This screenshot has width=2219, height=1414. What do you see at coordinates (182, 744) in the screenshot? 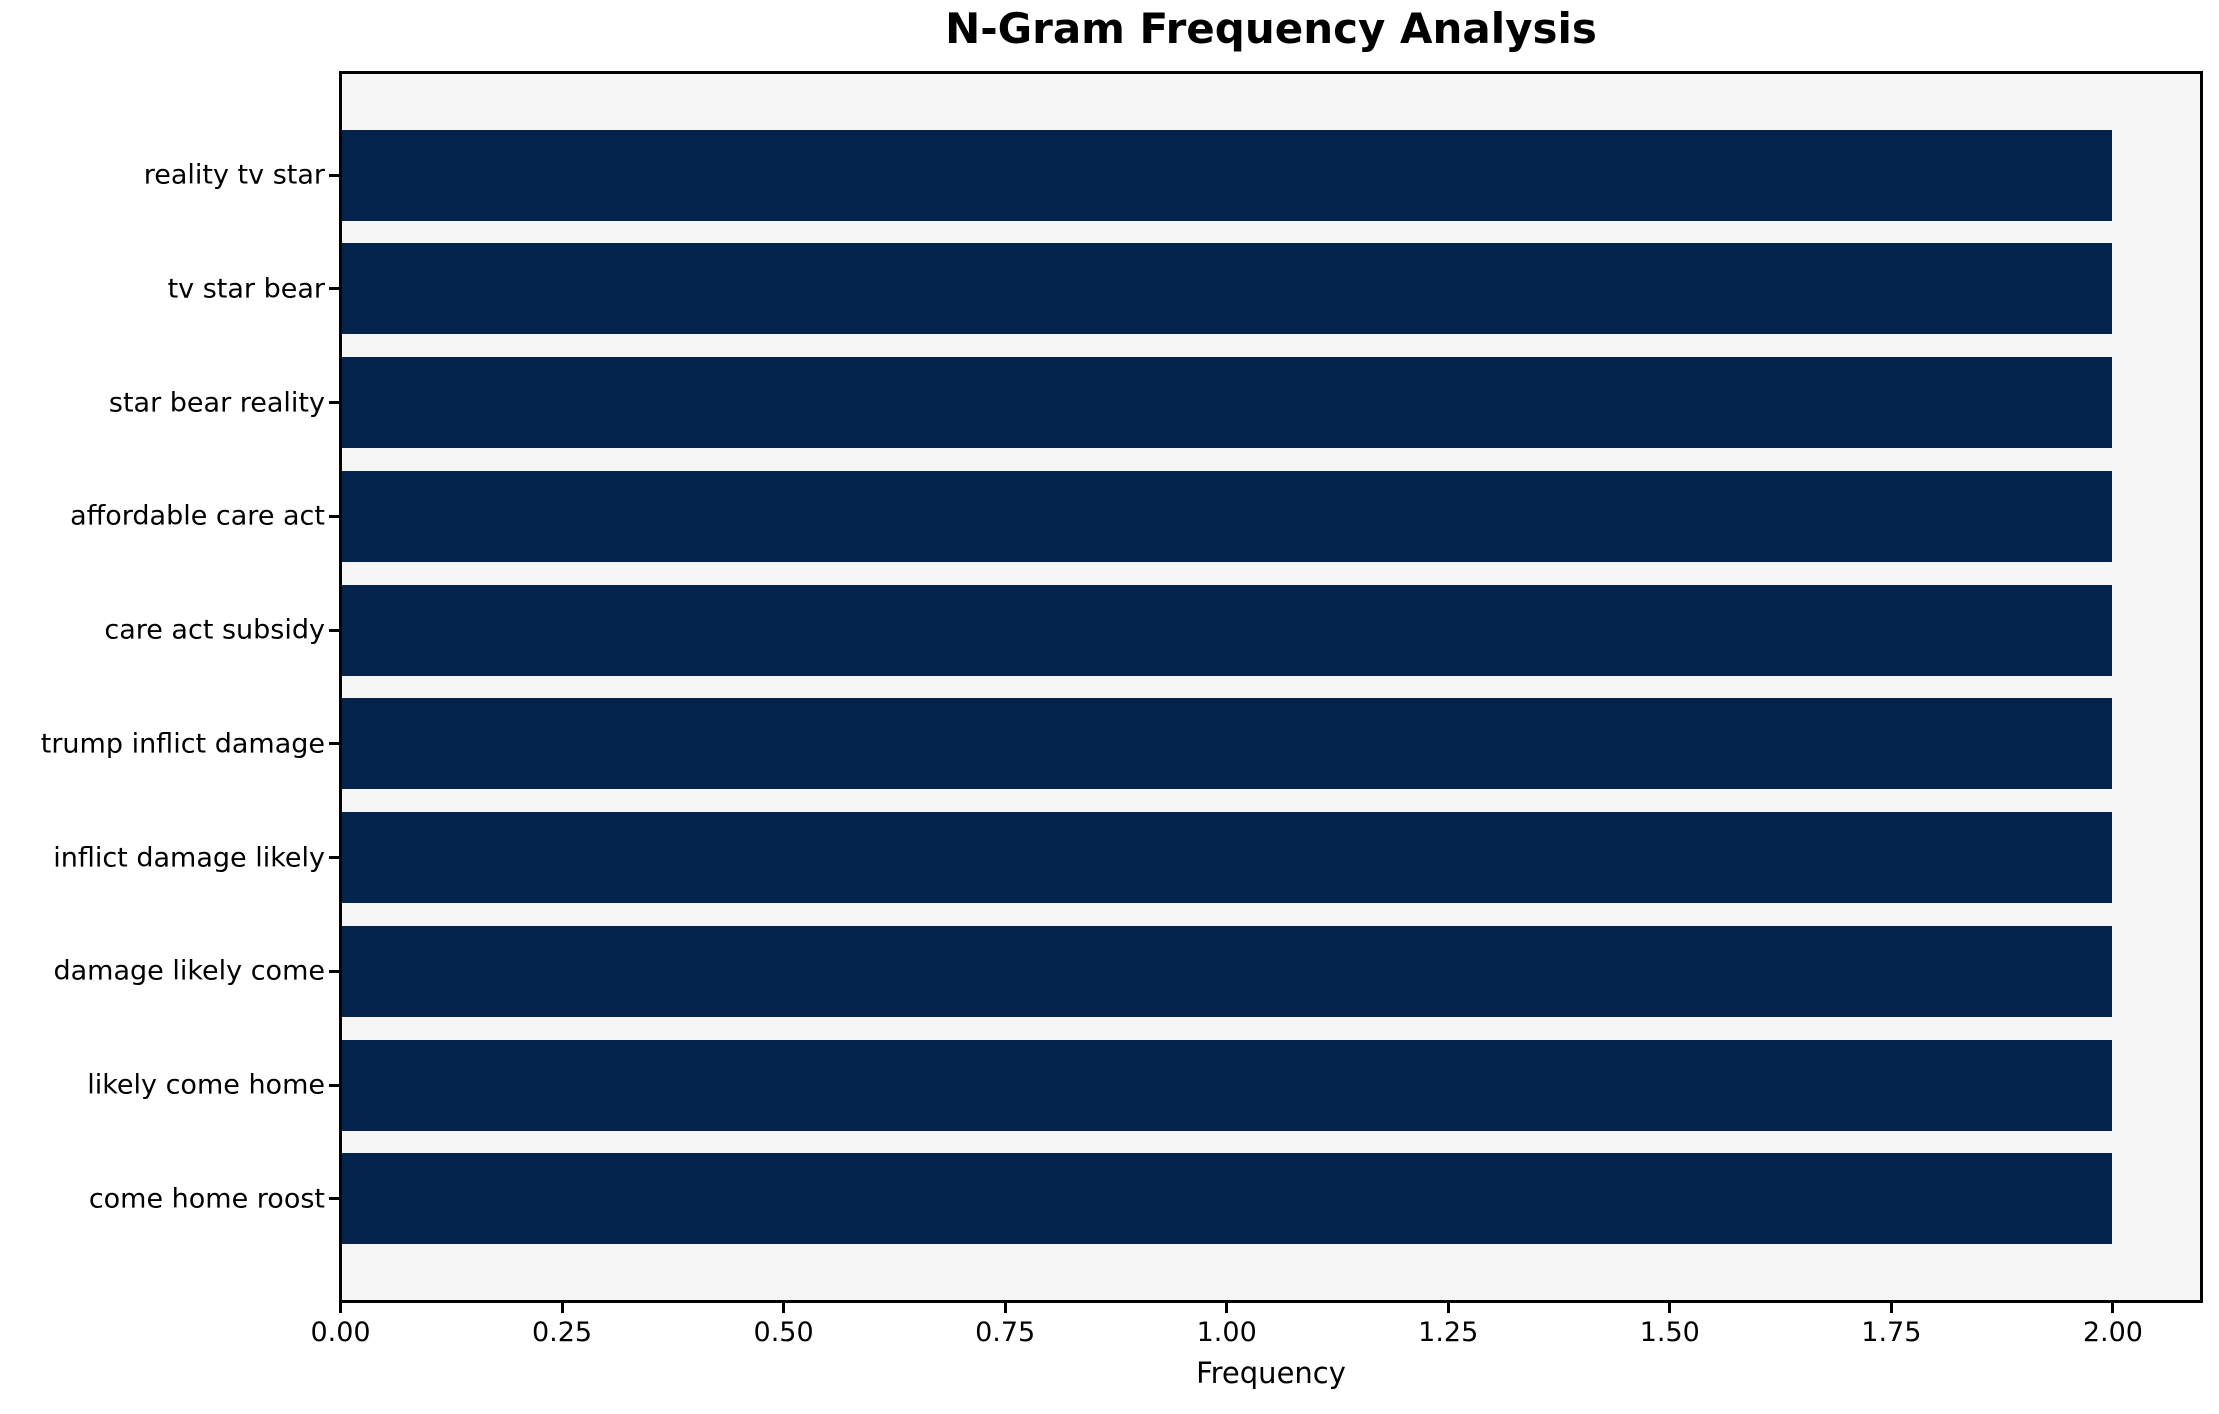
I see `y-tick-label: trump inflict damage` at bounding box center [182, 744].